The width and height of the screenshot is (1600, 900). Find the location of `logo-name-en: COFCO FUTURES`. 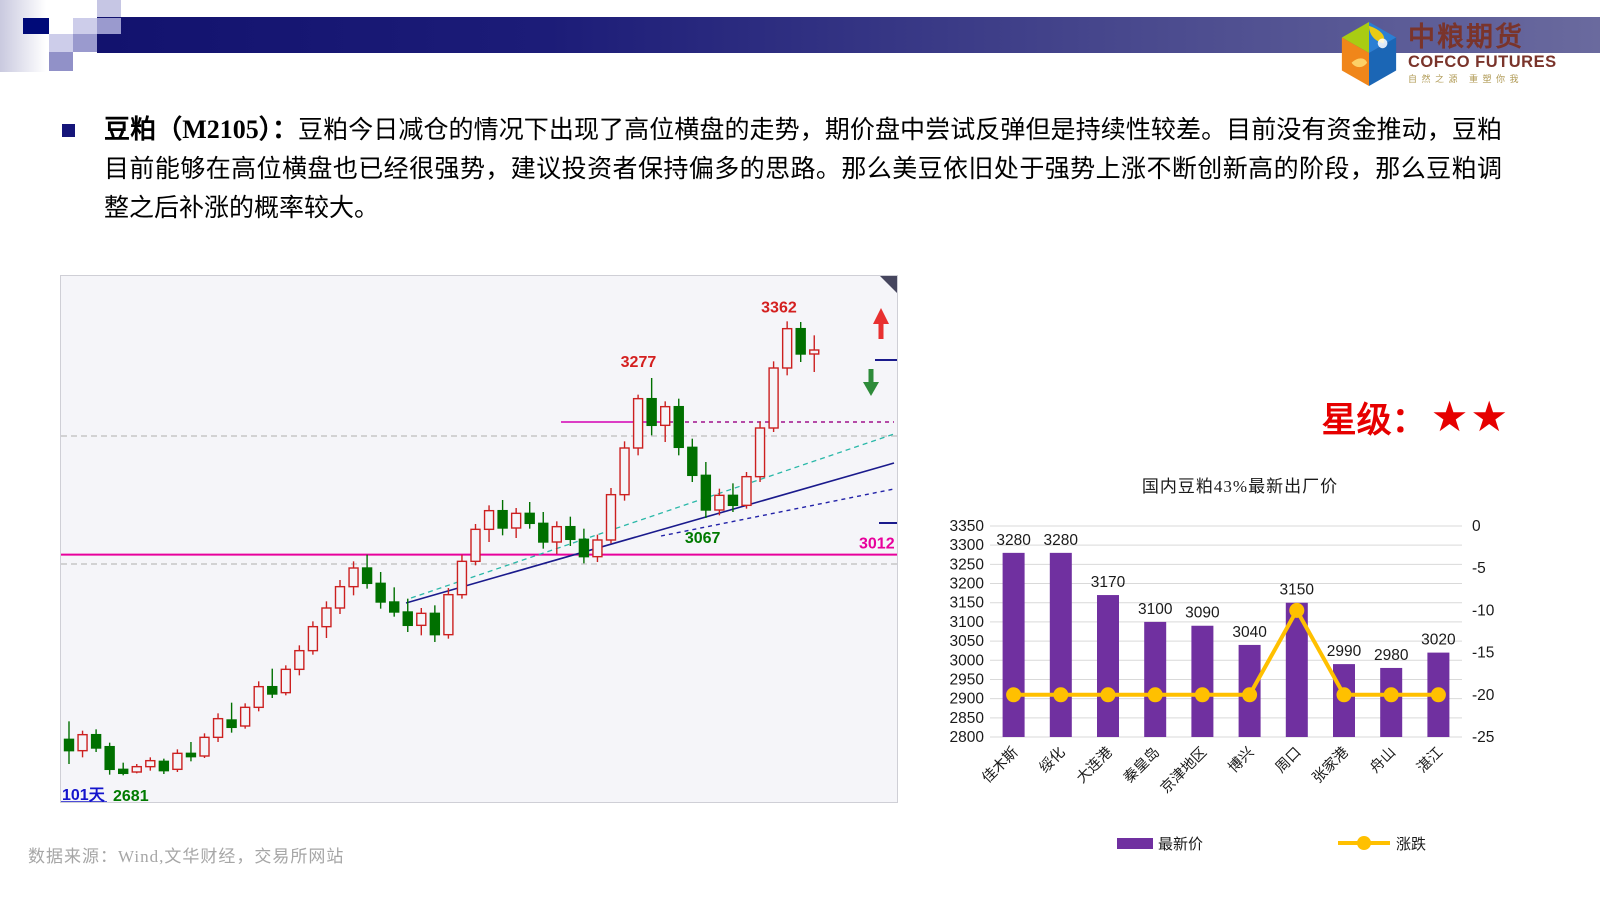

logo-name-en: COFCO FUTURES is located at coordinates (1482, 62).